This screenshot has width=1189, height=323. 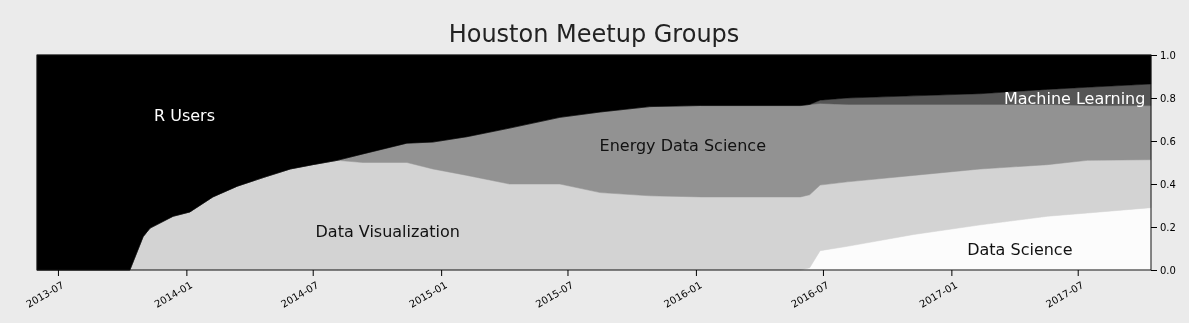 I want to click on y-tick-label: 1.0, so click(x=1168, y=55).